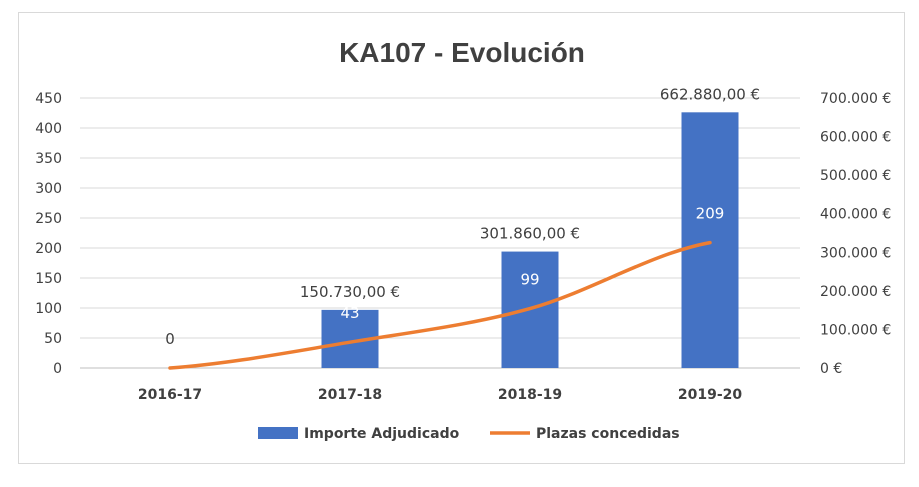  I want to click on left-tick-label: 150, so click(48, 279).